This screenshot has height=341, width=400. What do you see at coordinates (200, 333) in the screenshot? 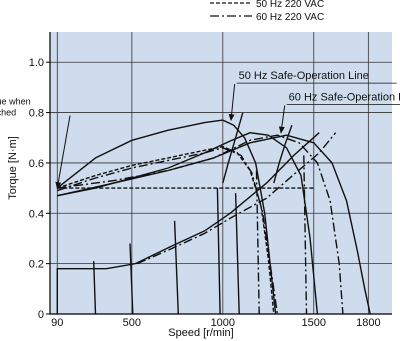
I see `x-axis-label: Speed [r/min]` at bounding box center [200, 333].